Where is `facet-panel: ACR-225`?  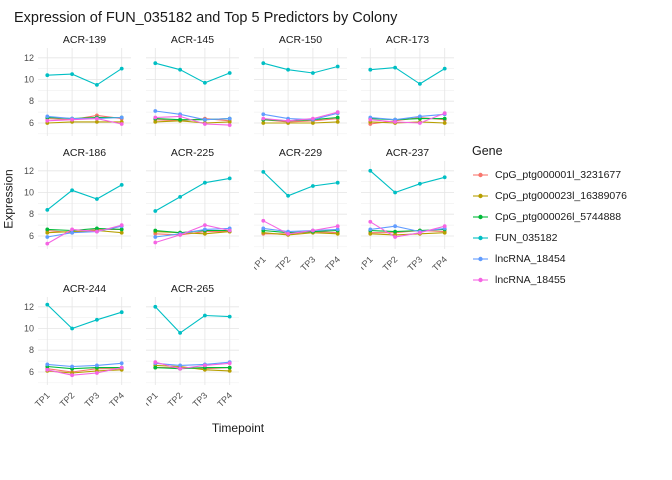
facet-panel: ACR-225 is located at coordinates (192, 198).